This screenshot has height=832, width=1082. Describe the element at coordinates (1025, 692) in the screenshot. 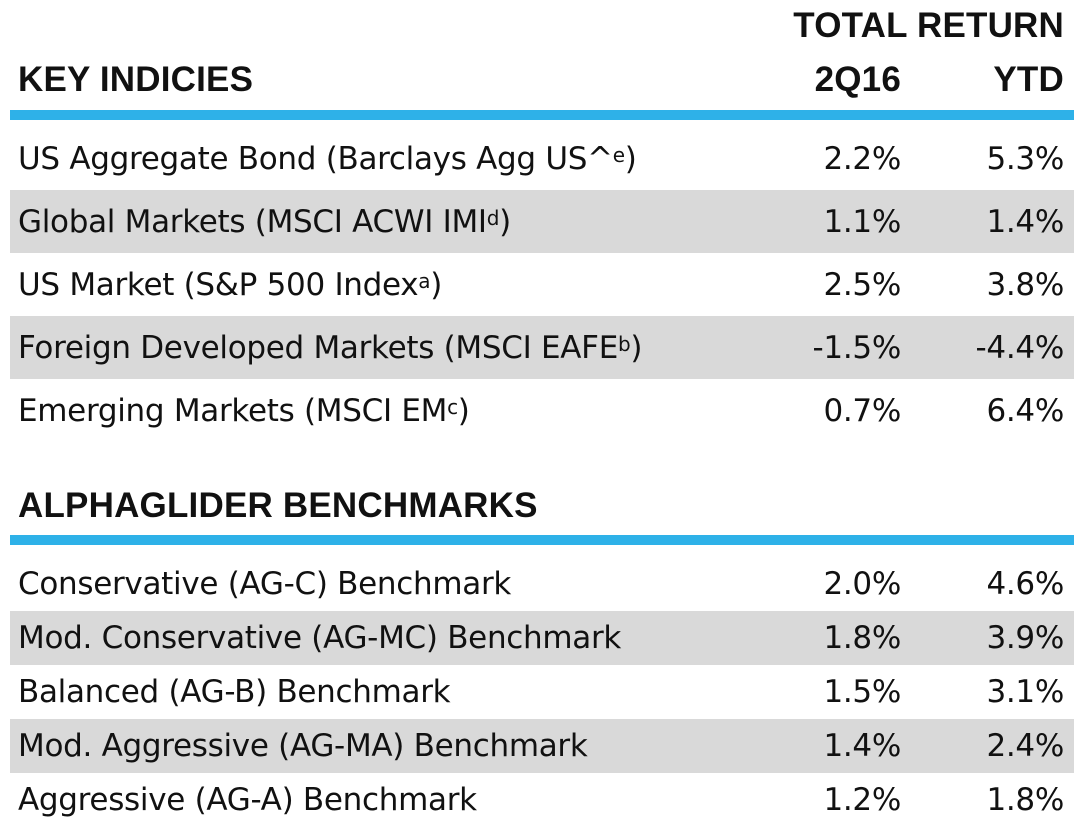

I see `row-value-ytd: 3.1%` at that location.